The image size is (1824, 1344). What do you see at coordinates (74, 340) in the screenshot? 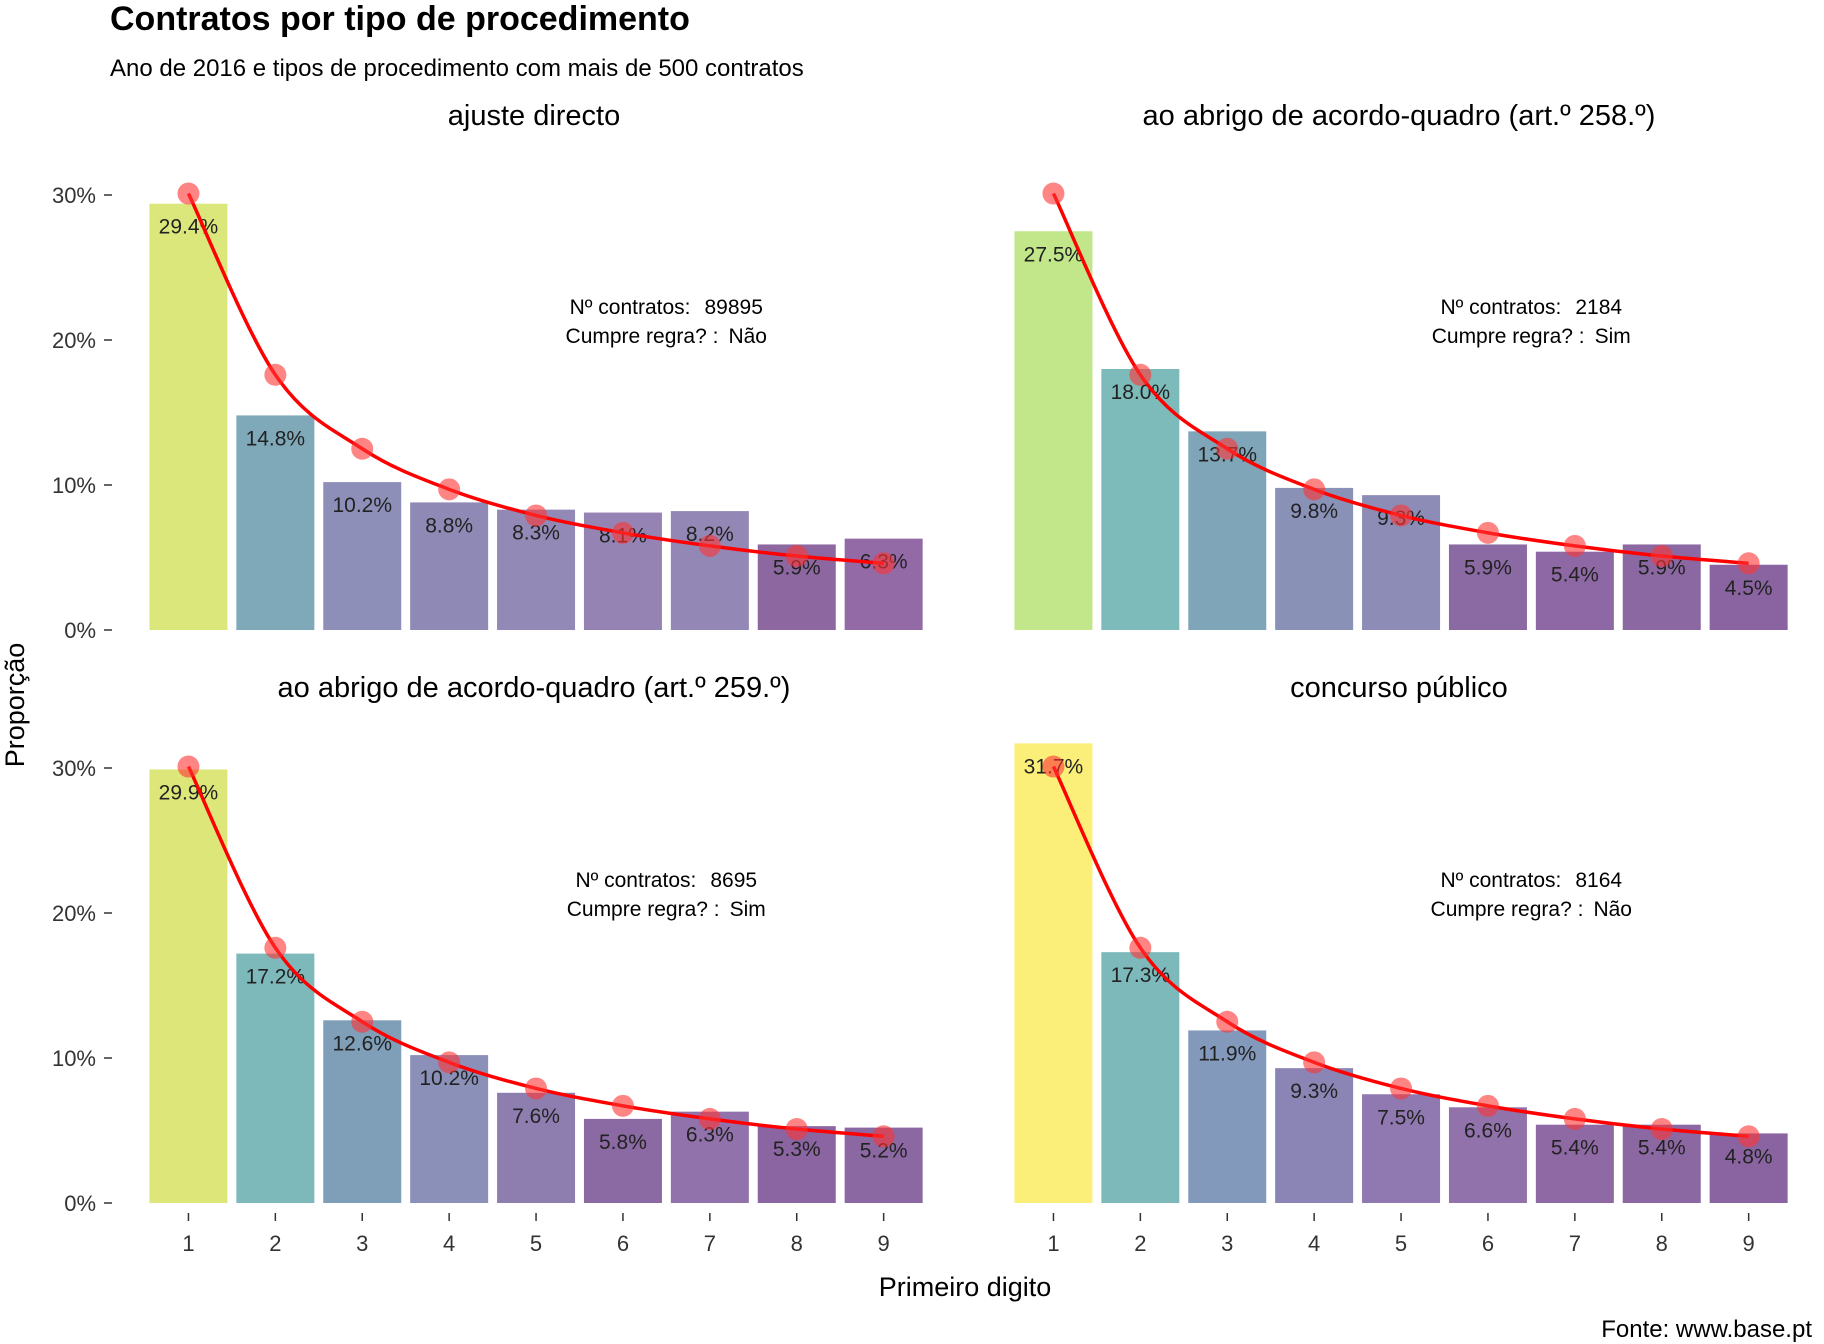
I see `y-tick-label: 20%` at bounding box center [74, 340].